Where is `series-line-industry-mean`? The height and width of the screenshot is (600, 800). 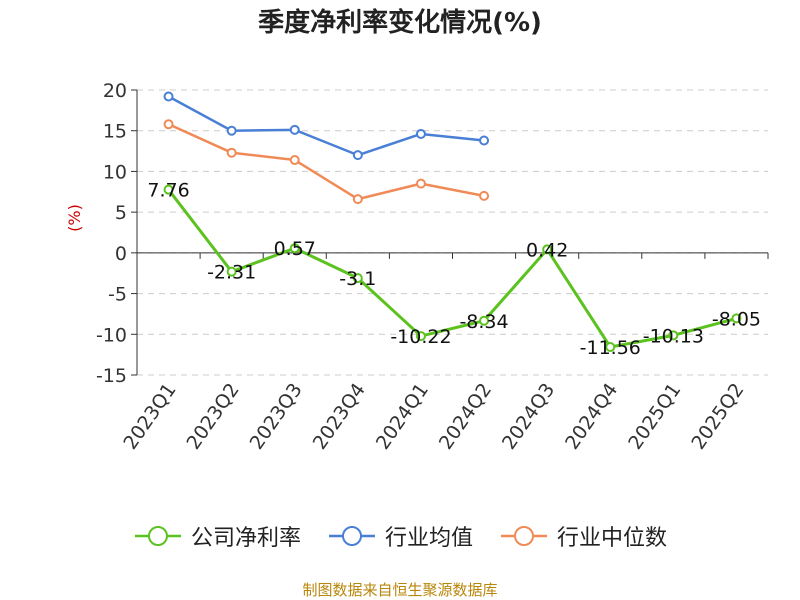 series-line-industry-mean is located at coordinates (326, 126).